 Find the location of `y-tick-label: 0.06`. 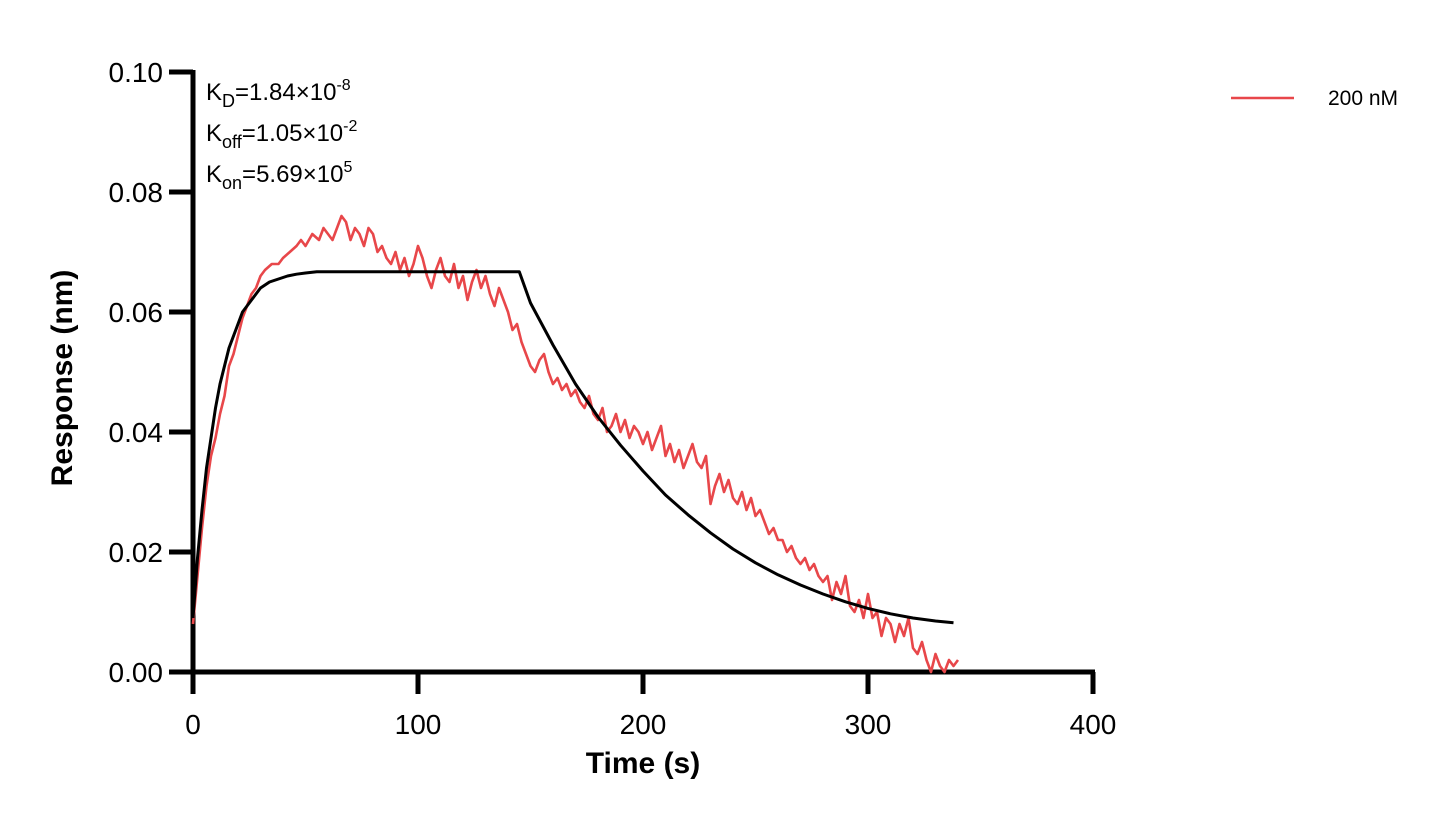

y-tick-label: 0.06 is located at coordinates (136, 312).